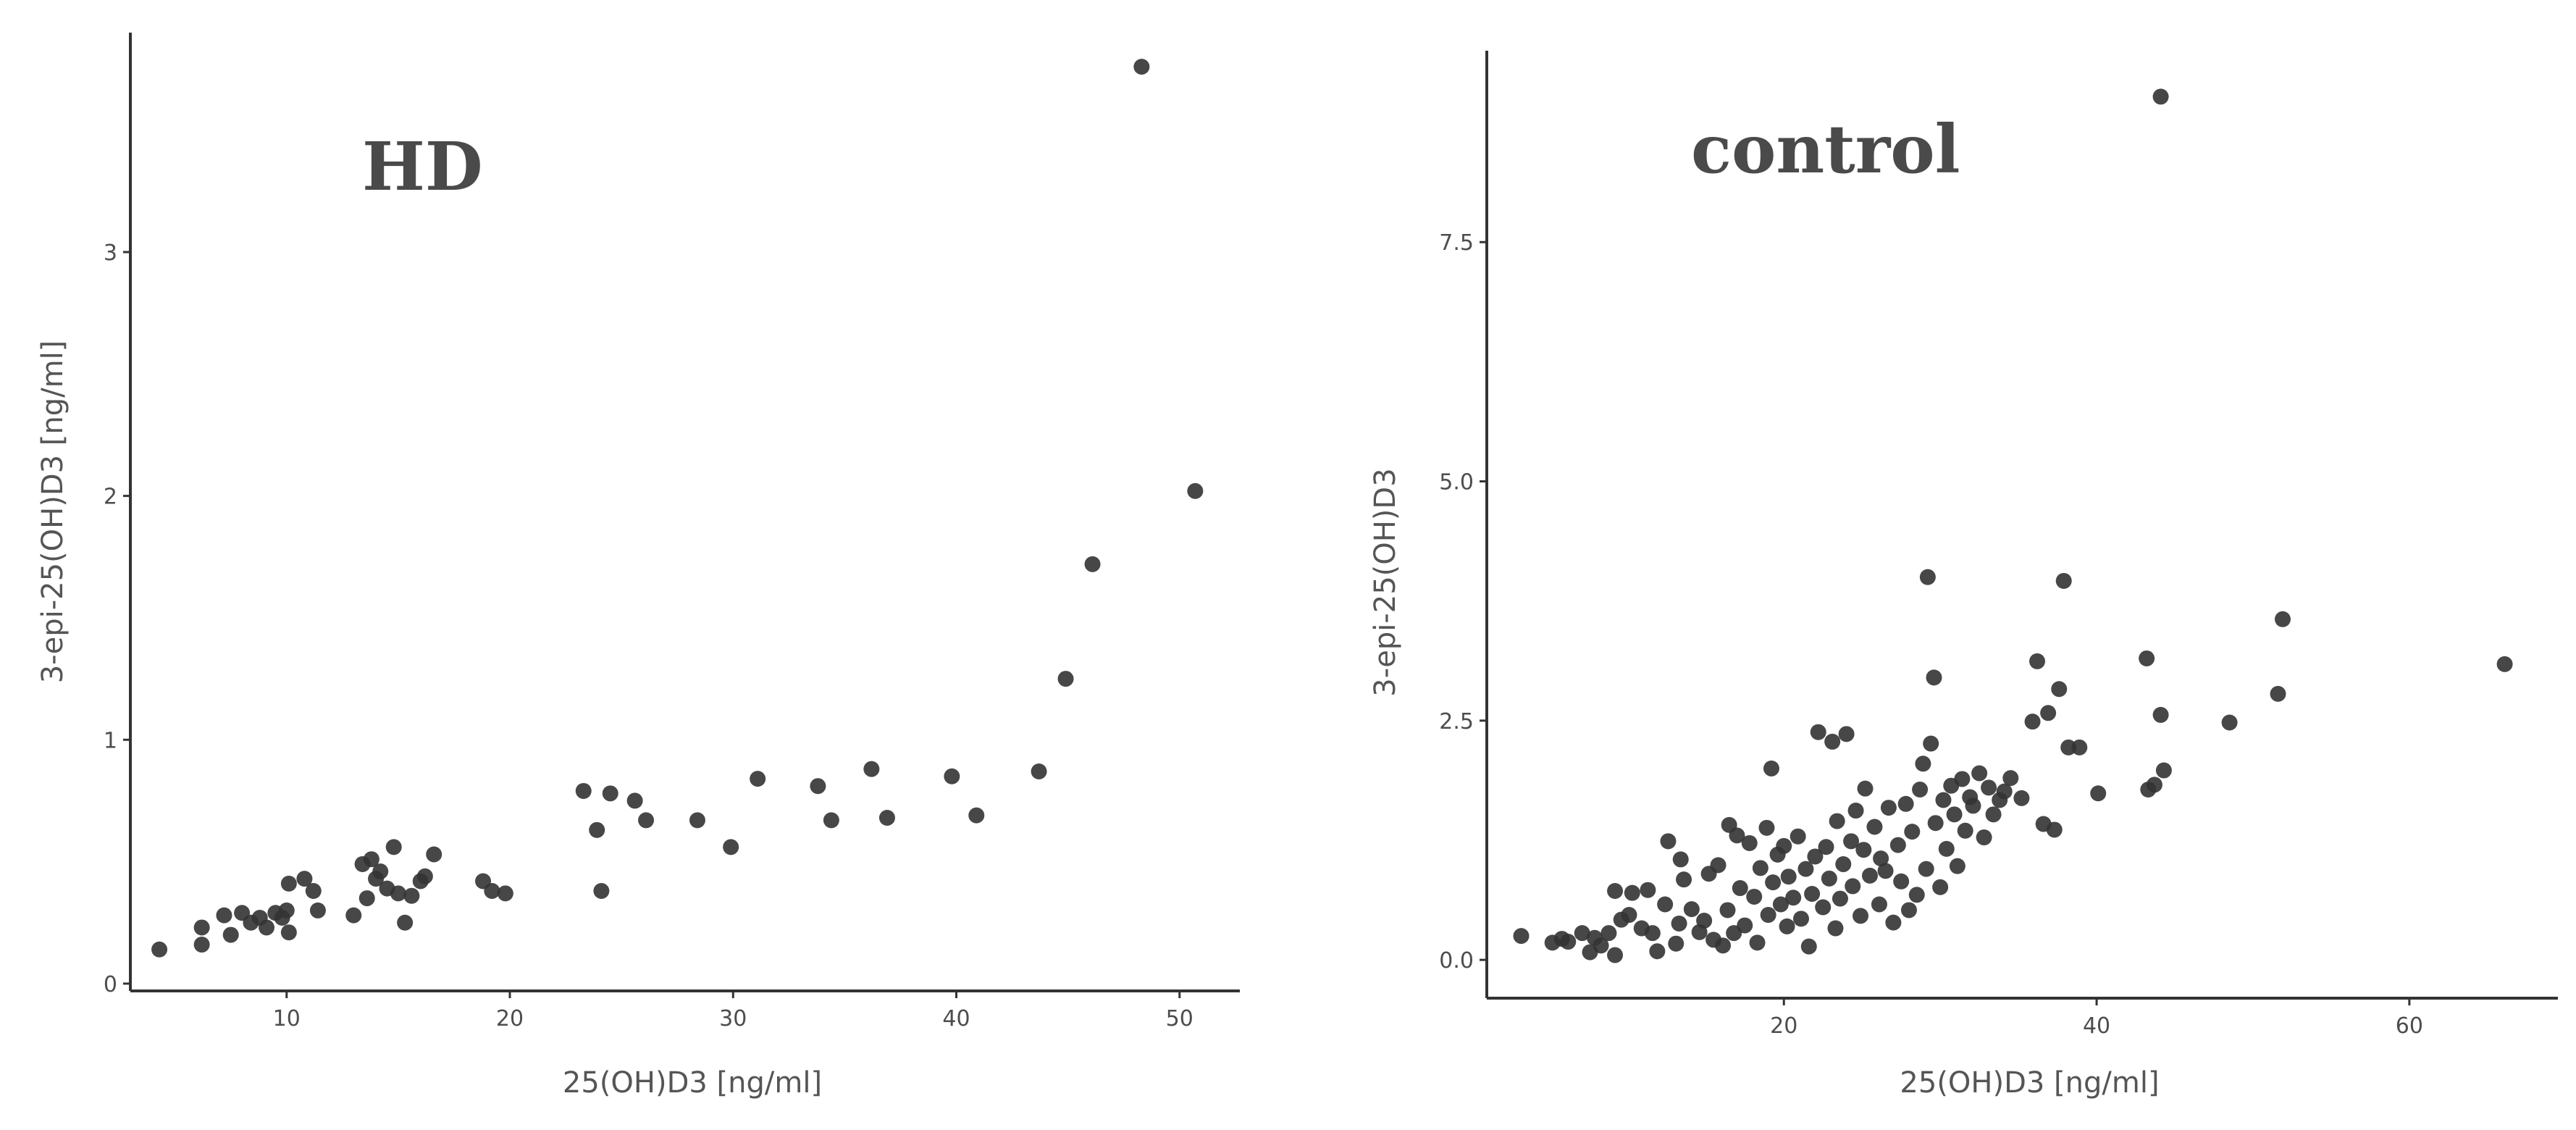 This screenshot has height=1130, width=2576. Describe the element at coordinates (422, 166) in the screenshot. I see `panel-title: HD` at that location.